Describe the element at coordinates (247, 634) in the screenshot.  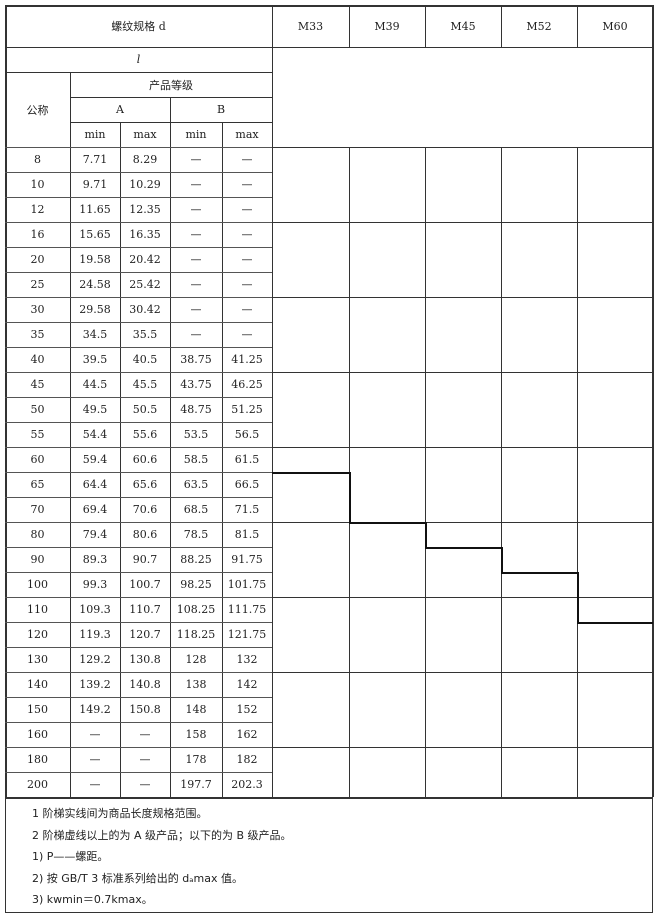
I see `length-value: 121.75` at that location.